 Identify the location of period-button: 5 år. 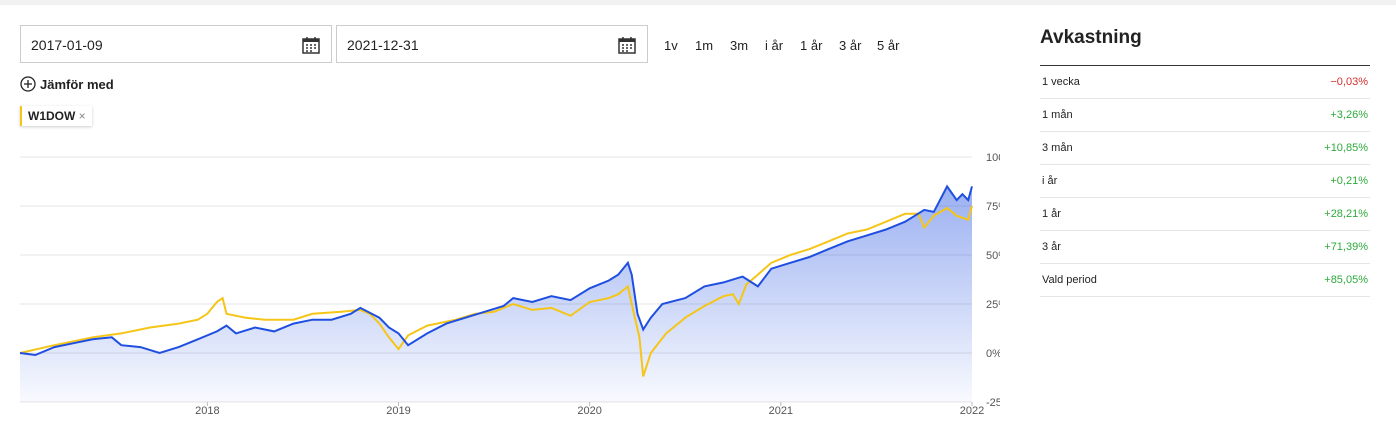
(888, 45).